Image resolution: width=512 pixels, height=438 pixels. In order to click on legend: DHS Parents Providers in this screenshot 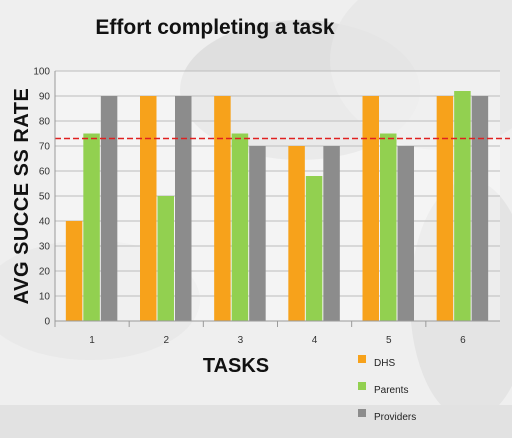, I will do `click(387, 389)`.